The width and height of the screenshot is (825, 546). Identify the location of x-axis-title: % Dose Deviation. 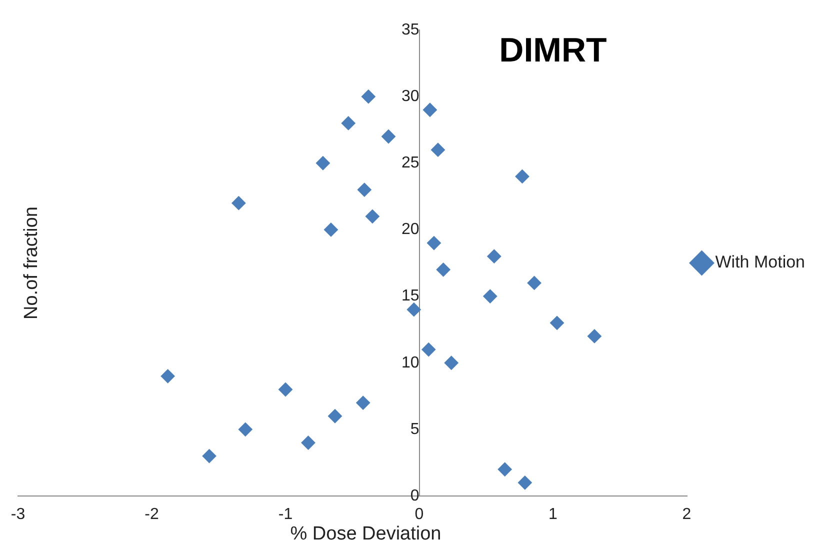
(366, 534).